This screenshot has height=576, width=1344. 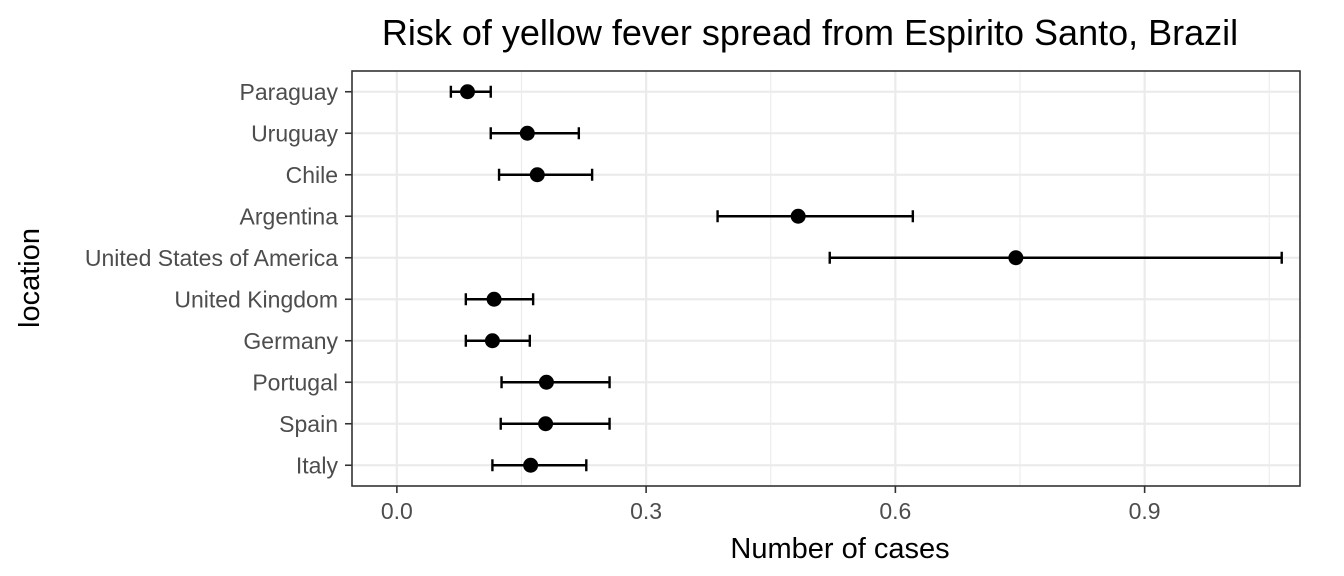 What do you see at coordinates (289, 216) in the screenshot?
I see `y-tick-label: Argentina` at bounding box center [289, 216].